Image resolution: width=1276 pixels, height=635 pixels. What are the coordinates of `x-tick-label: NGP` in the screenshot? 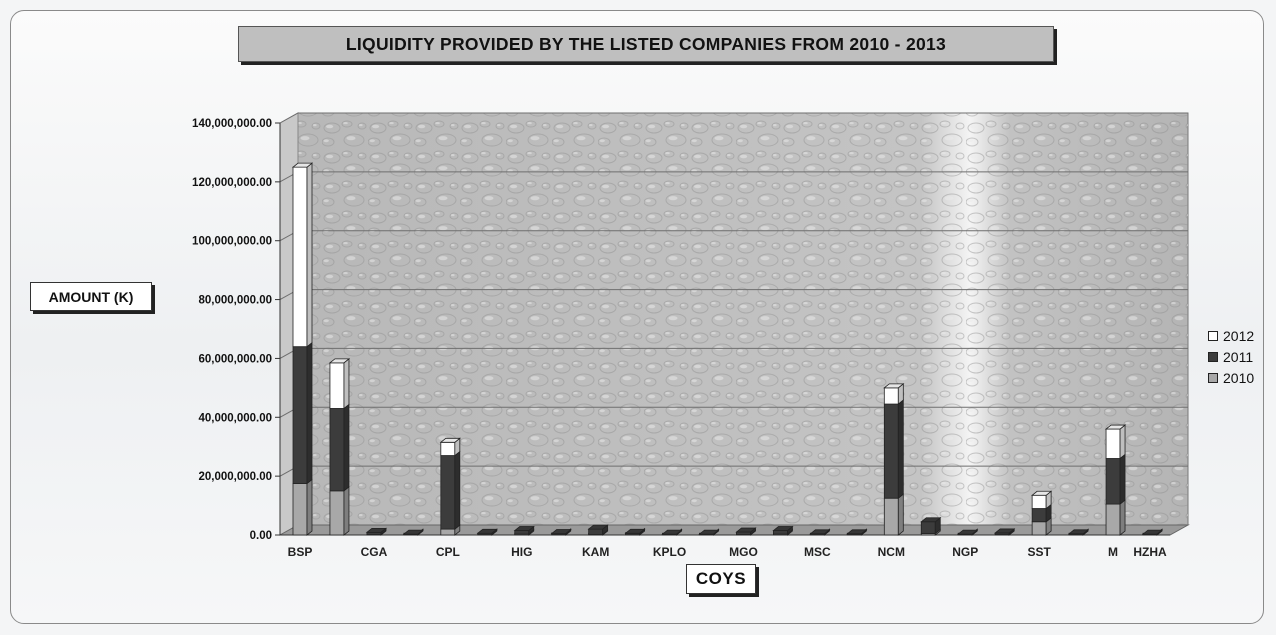 It's located at (965, 552).